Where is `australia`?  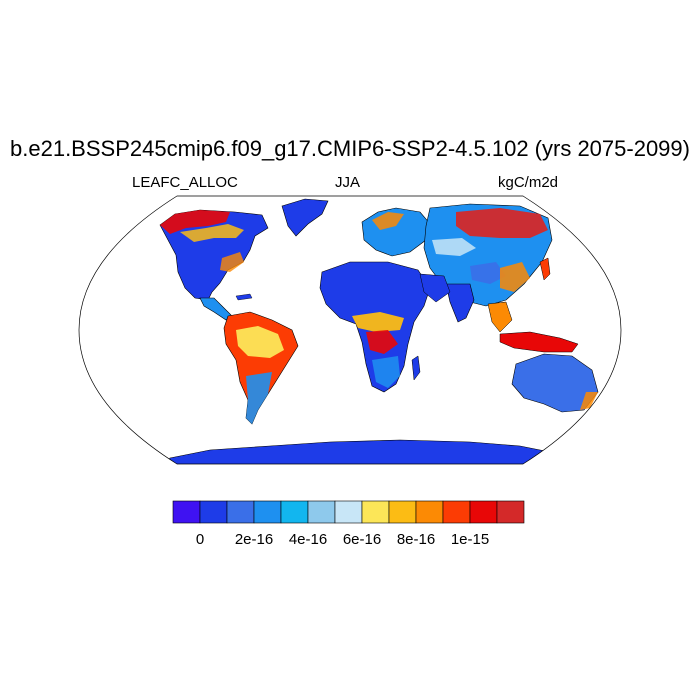 australia is located at coordinates (555, 383).